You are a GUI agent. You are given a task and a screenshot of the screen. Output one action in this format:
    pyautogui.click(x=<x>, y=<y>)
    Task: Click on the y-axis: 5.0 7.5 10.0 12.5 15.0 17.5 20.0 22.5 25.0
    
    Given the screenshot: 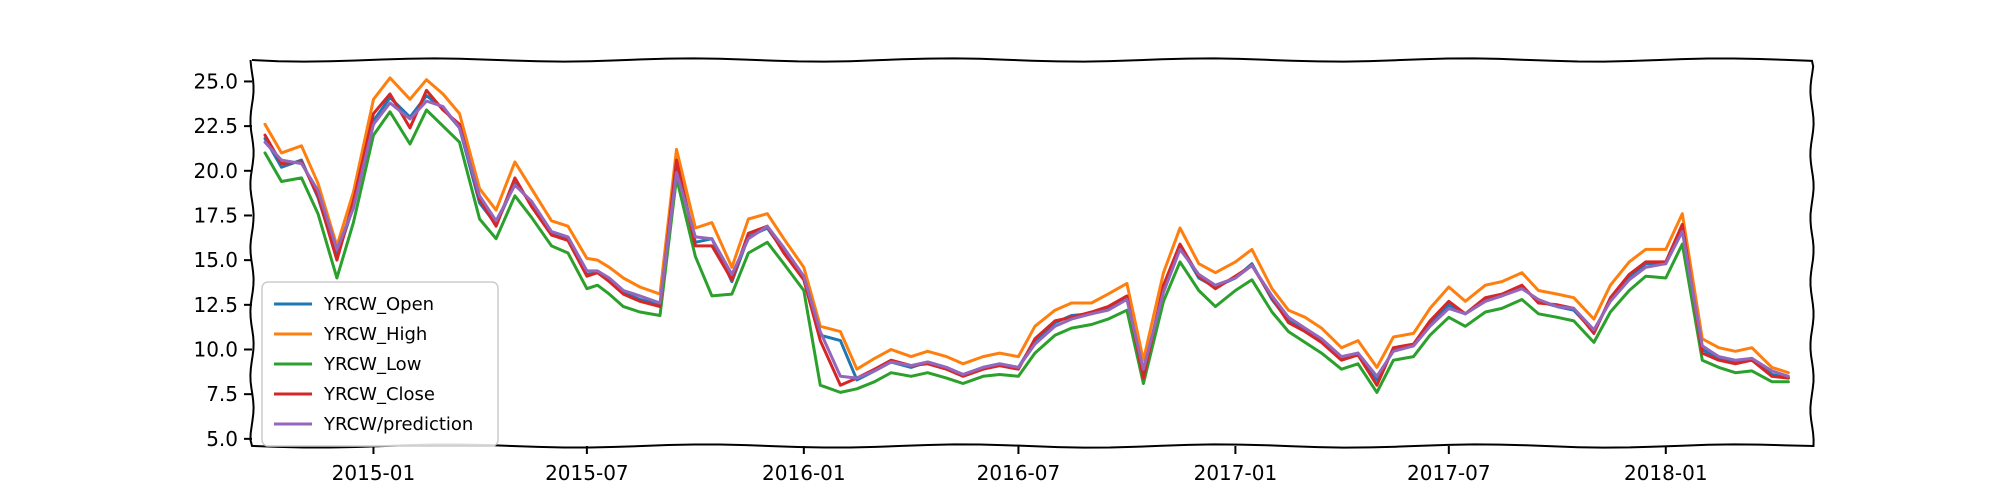 What is the action you would take?
    pyautogui.click(x=222, y=260)
    